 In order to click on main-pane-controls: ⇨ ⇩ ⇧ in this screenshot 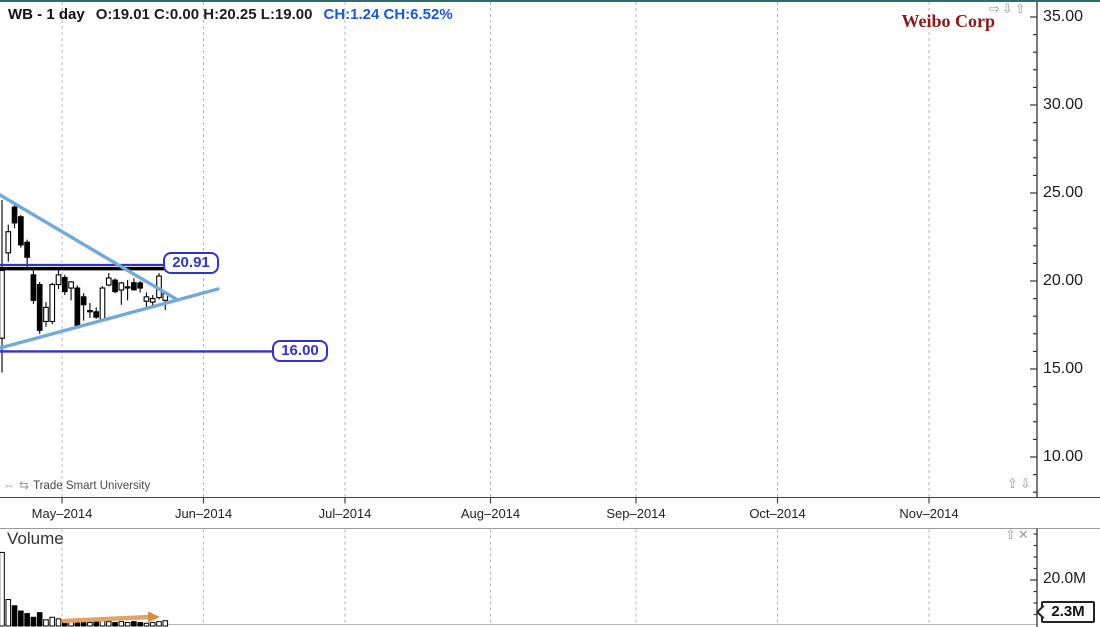, I will do `click(1007, 9)`.